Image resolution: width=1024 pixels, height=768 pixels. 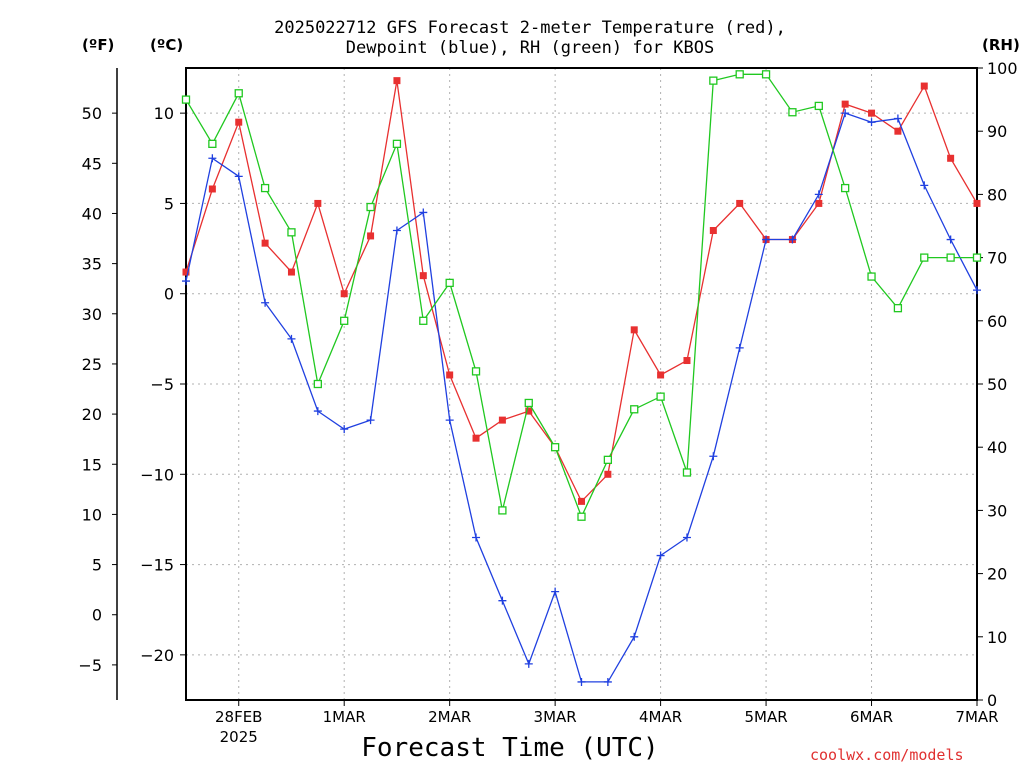 I want to click on celsius-tick-label: 0, so click(x=169, y=294).